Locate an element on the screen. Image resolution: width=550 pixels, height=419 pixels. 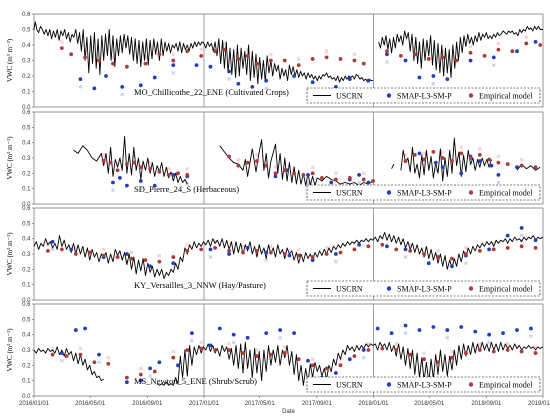
legend-smap-label: SMAP-L3-SM-P is located at coordinates (424, 96).